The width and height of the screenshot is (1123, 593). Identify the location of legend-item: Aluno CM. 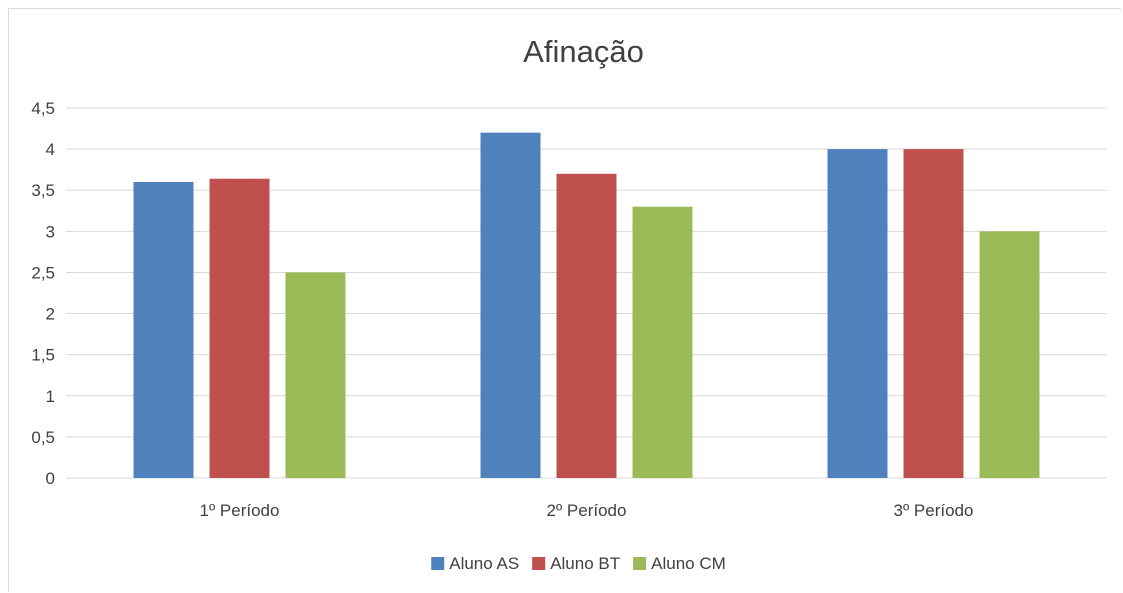
(679, 563).